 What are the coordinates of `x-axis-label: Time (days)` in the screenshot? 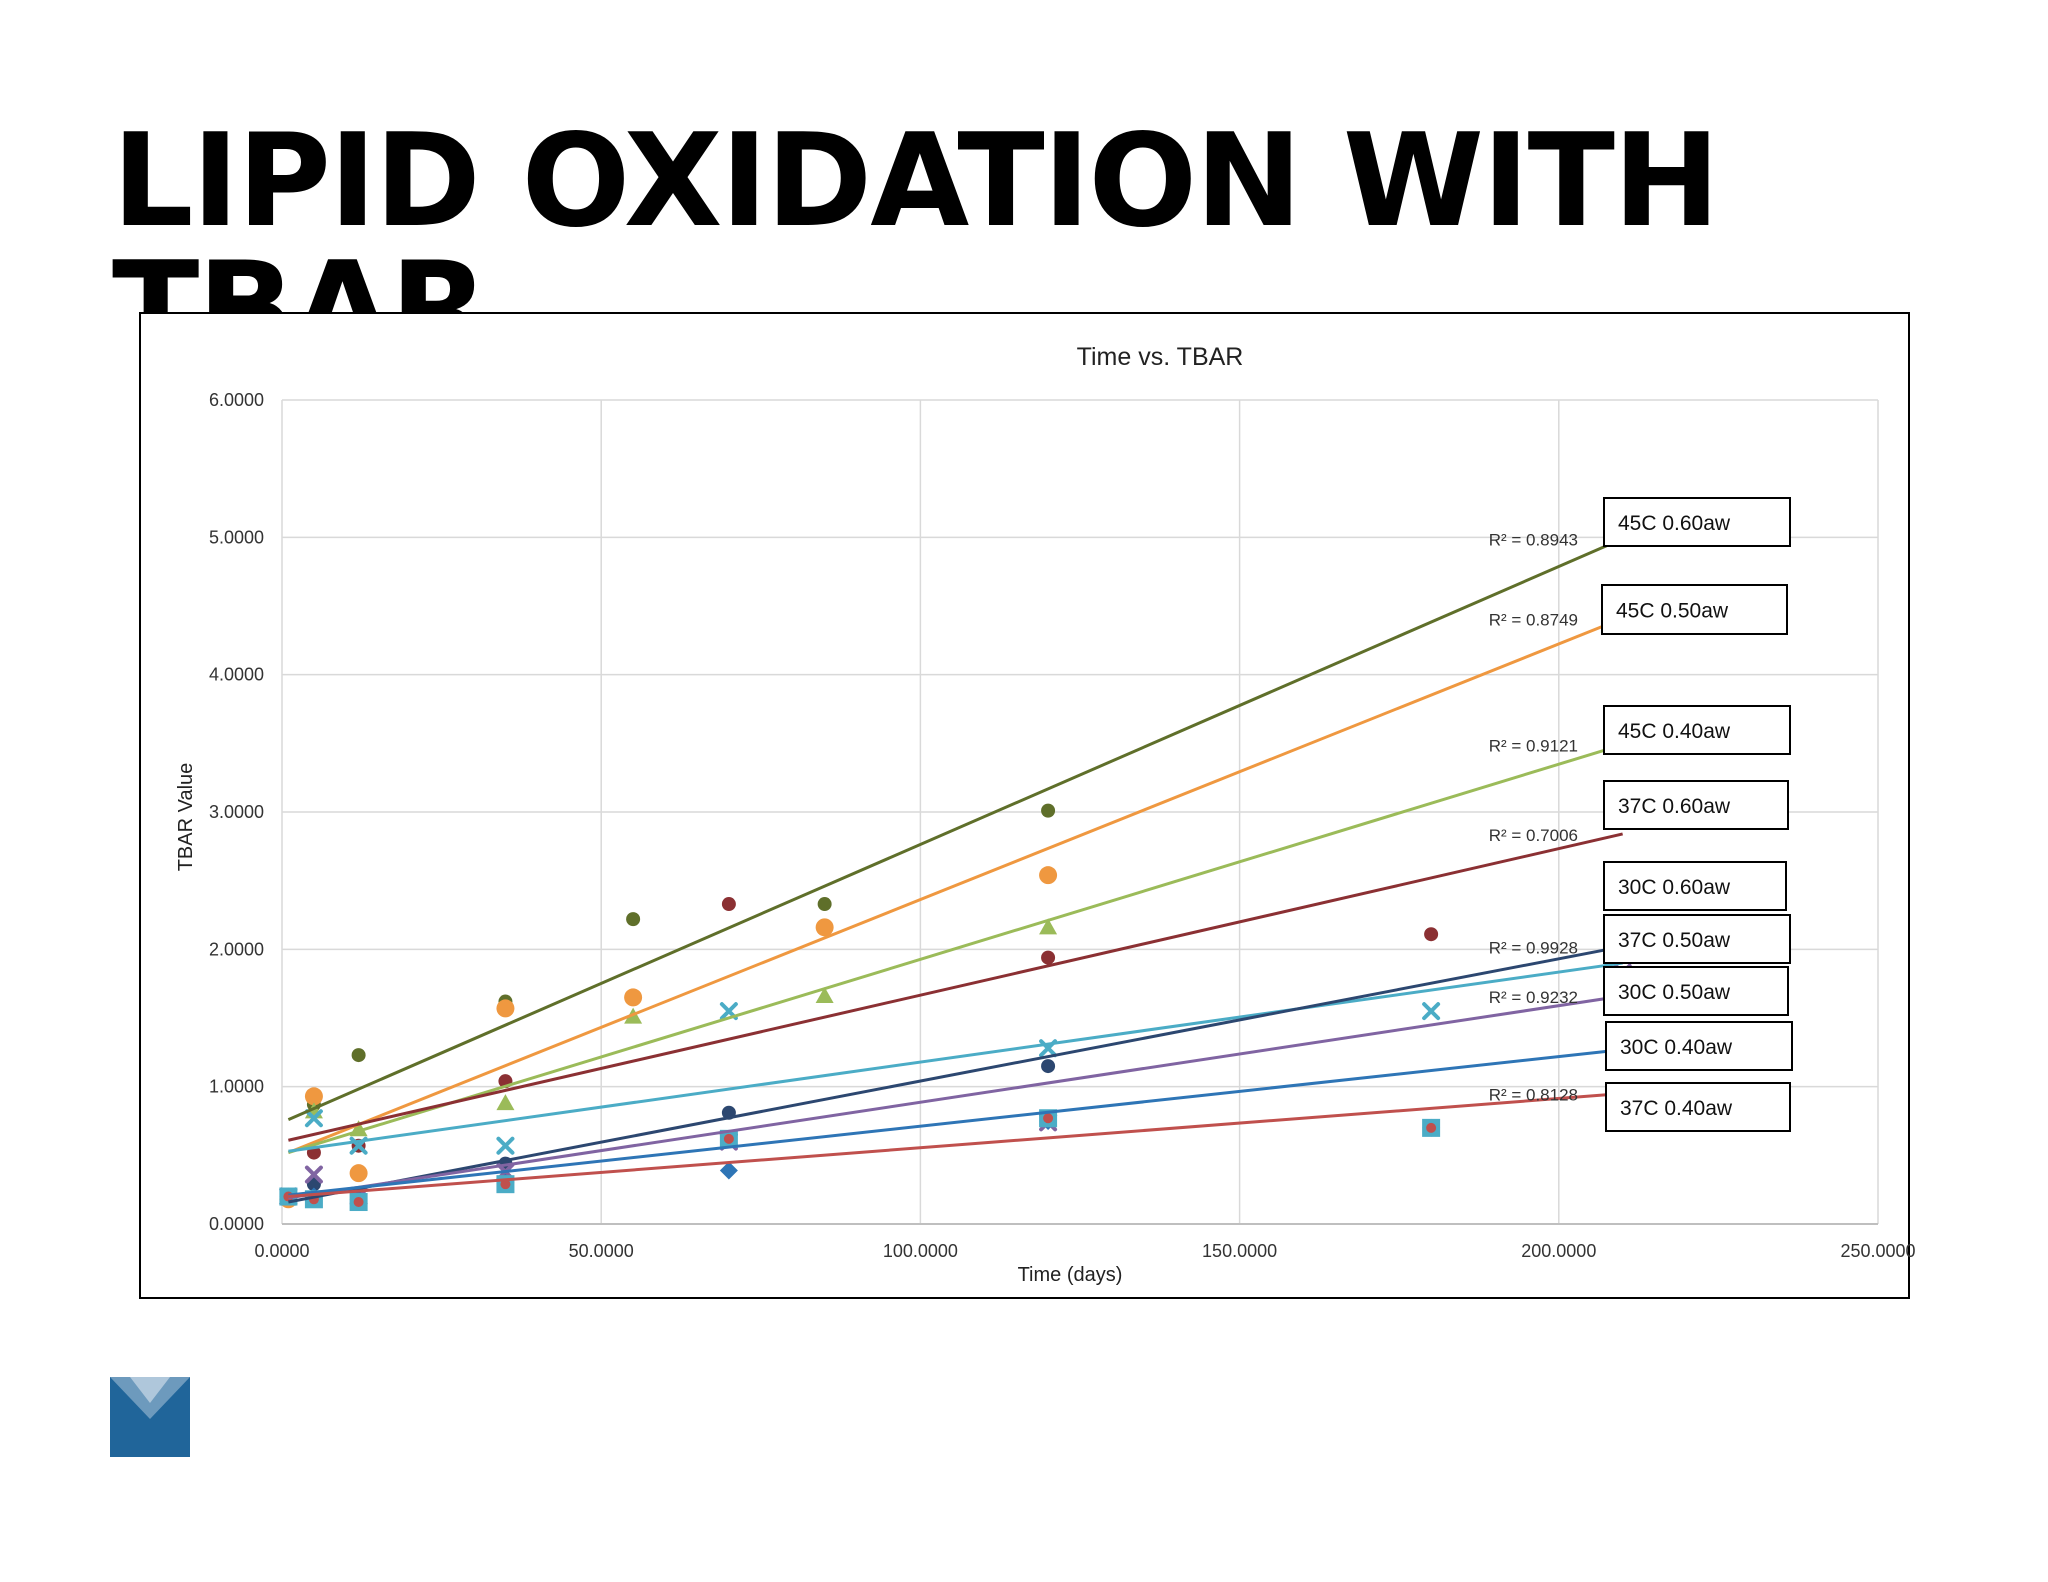 It's located at (1070, 1275).